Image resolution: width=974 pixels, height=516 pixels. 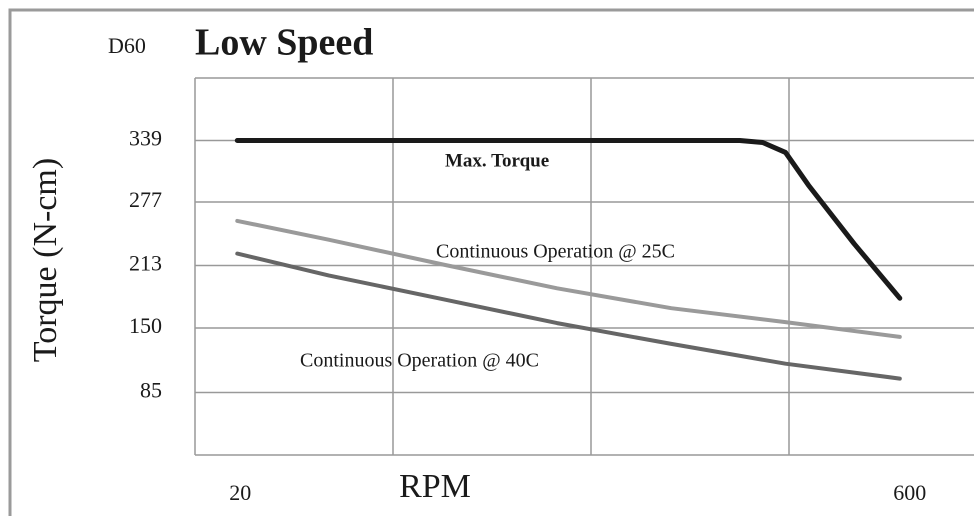 I want to click on y-tick-label: 150, so click(x=145, y=325).